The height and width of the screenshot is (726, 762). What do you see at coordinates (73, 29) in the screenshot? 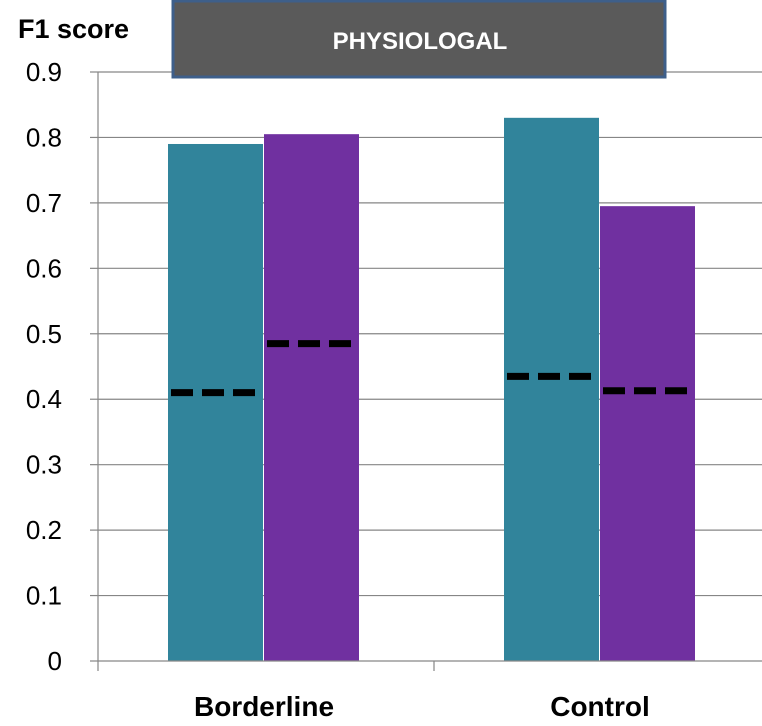
I see `y-axis-label: F1 score` at bounding box center [73, 29].